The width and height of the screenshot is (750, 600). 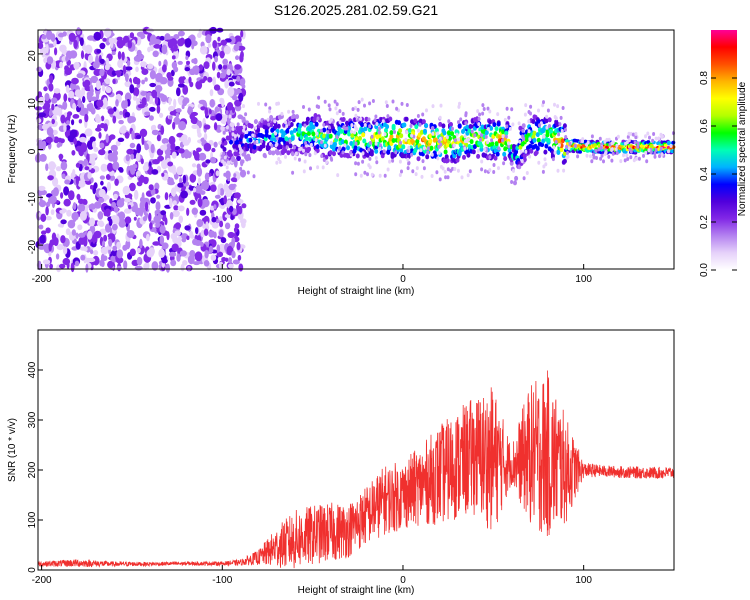 What do you see at coordinates (583, 279) in the screenshot?
I see `spectrogram-x-tick-label: 100` at bounding box center [583, 279].